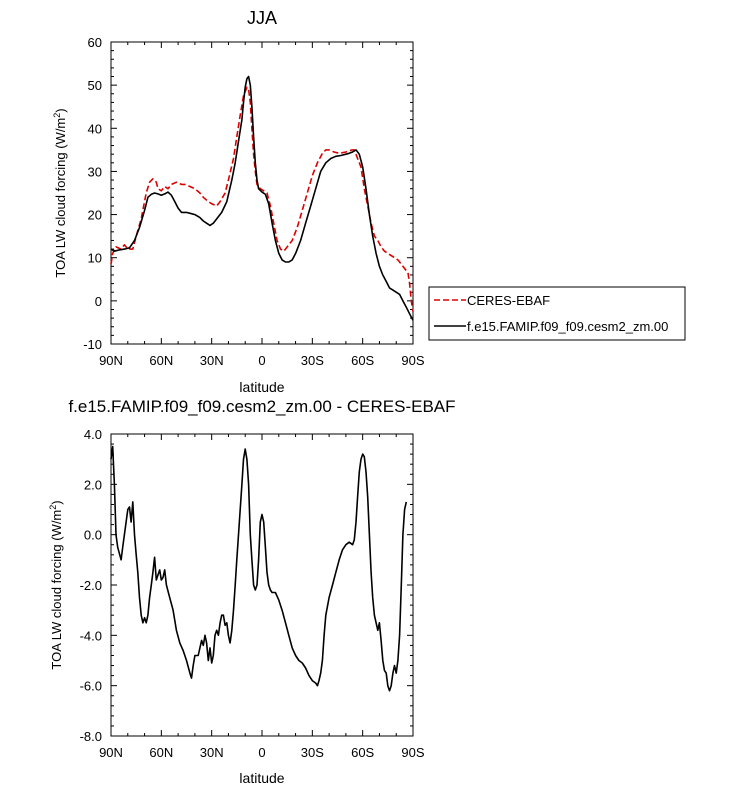 The height and width of the screenshot is (790, 733). I want to click on top-y-tick-labels: -10 0 10 20 30 40 50 60, so click(92, 193).